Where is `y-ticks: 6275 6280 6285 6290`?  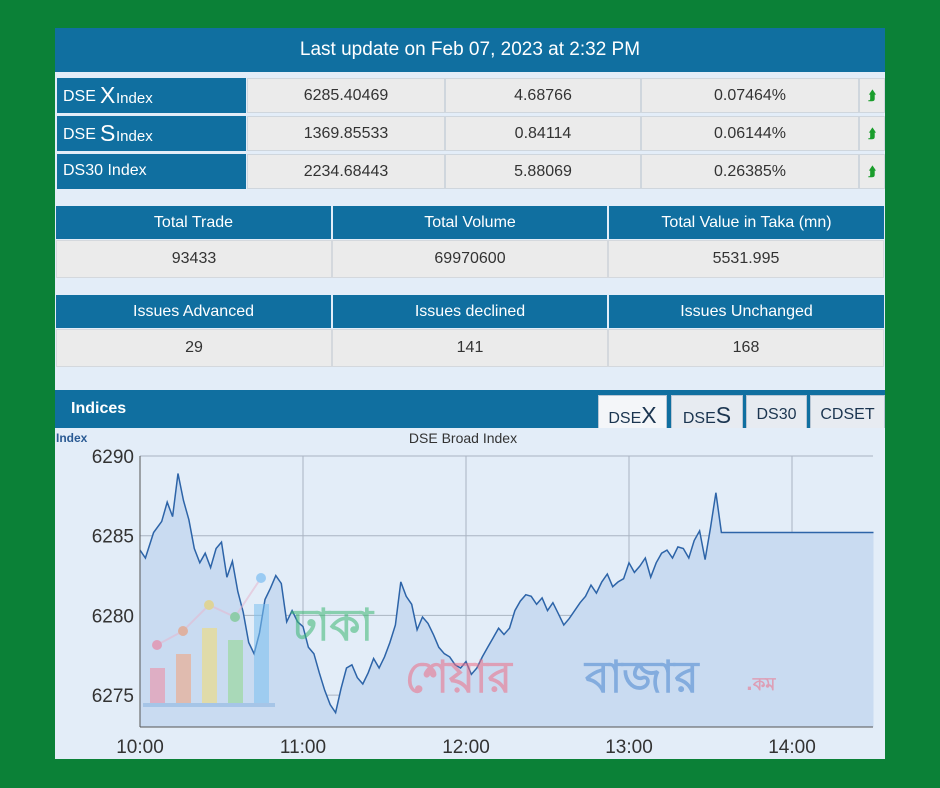
y-ticks: 6275 6280 6285 6290 is located at coordinates (113, 577).